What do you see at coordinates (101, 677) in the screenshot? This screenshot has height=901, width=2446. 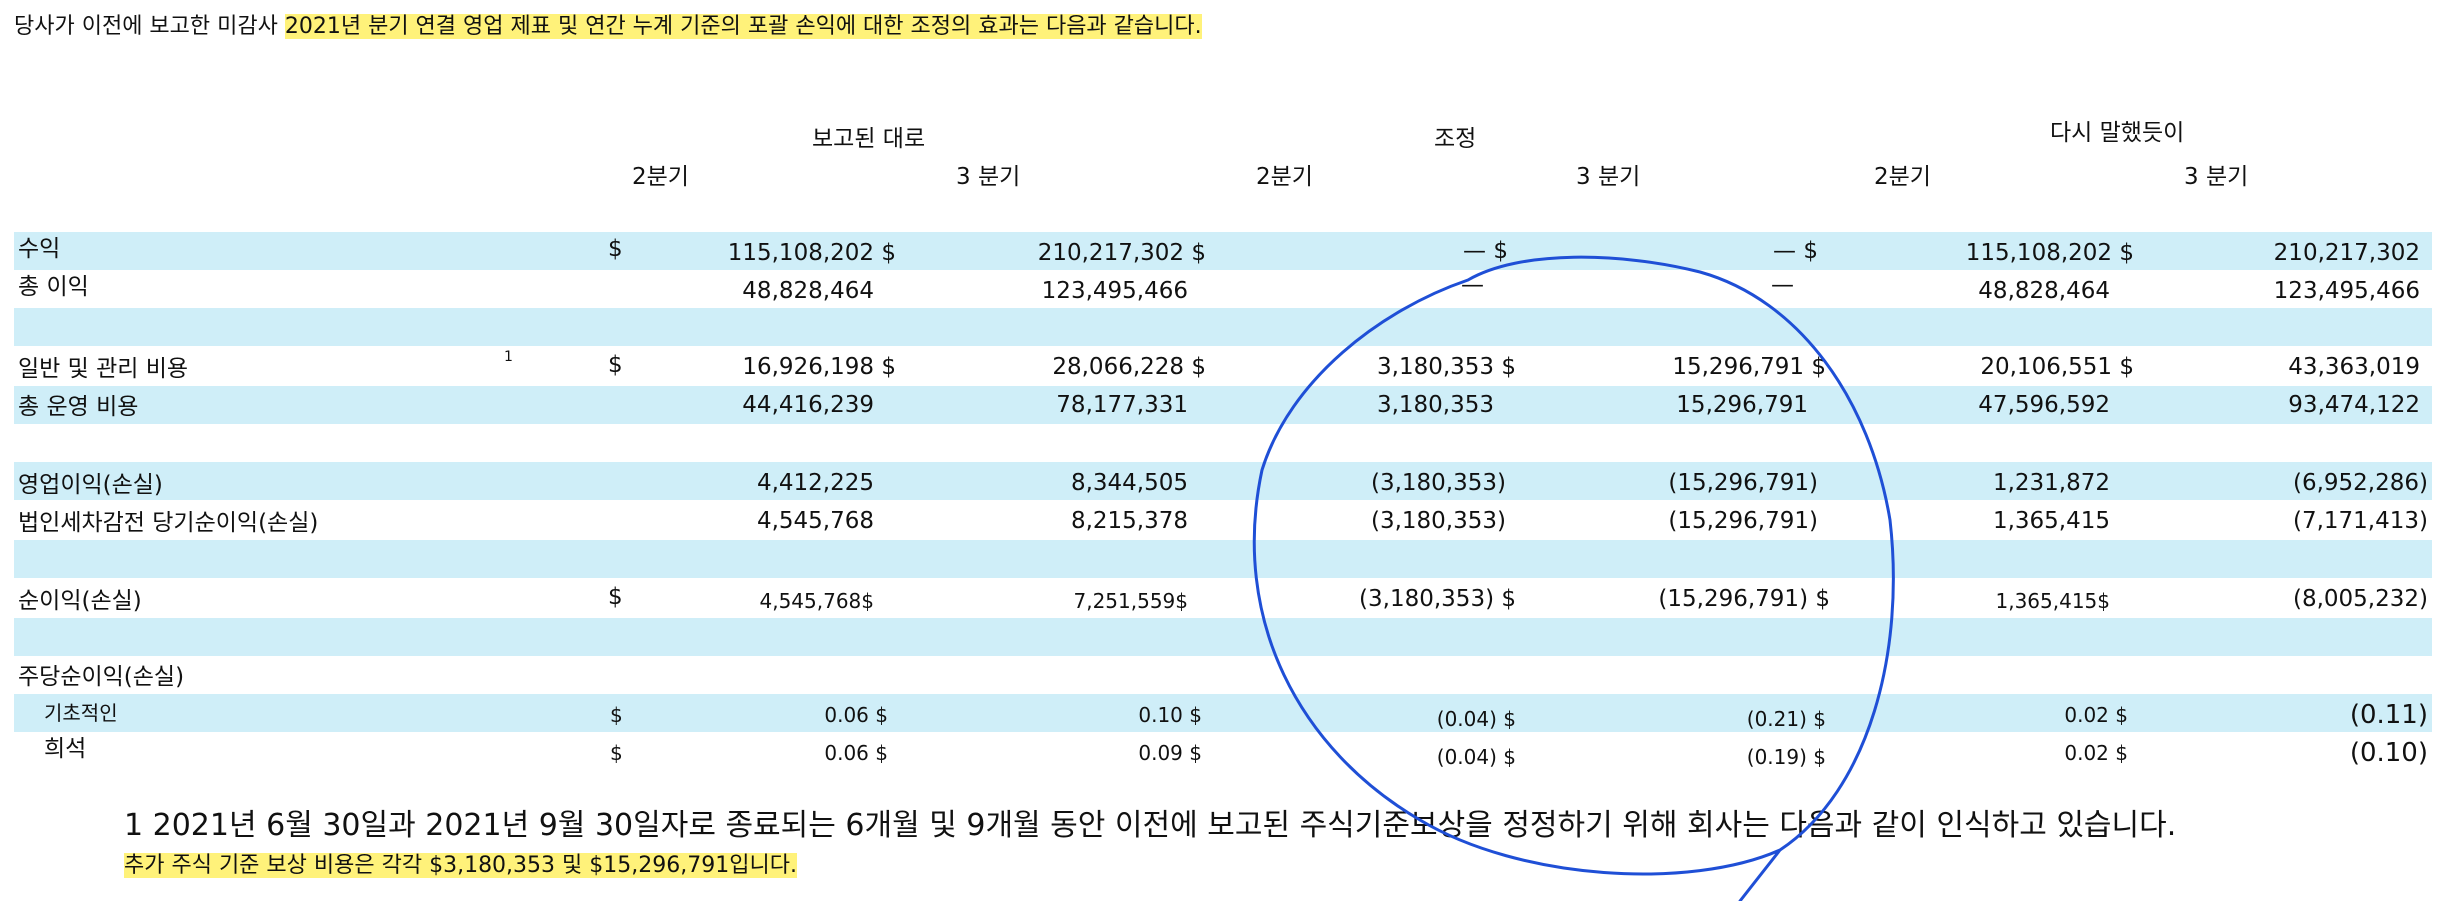 I see `row-label-eps: 주당순이익(손실)` at bounding box center [101, 677].